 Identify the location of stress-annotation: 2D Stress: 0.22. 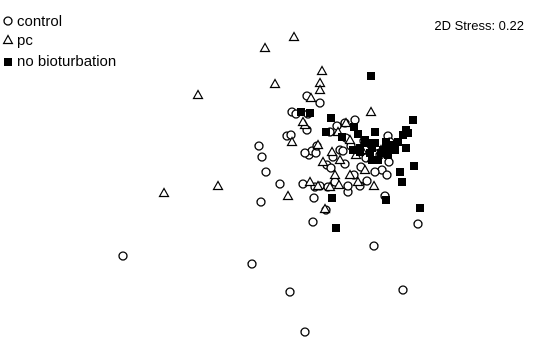
(479, 25).